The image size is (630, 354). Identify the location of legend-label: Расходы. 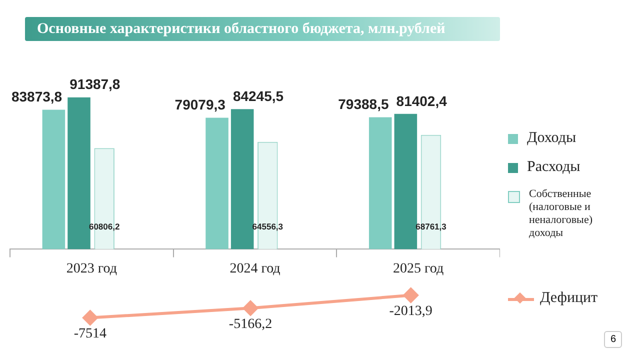
(553, 167).